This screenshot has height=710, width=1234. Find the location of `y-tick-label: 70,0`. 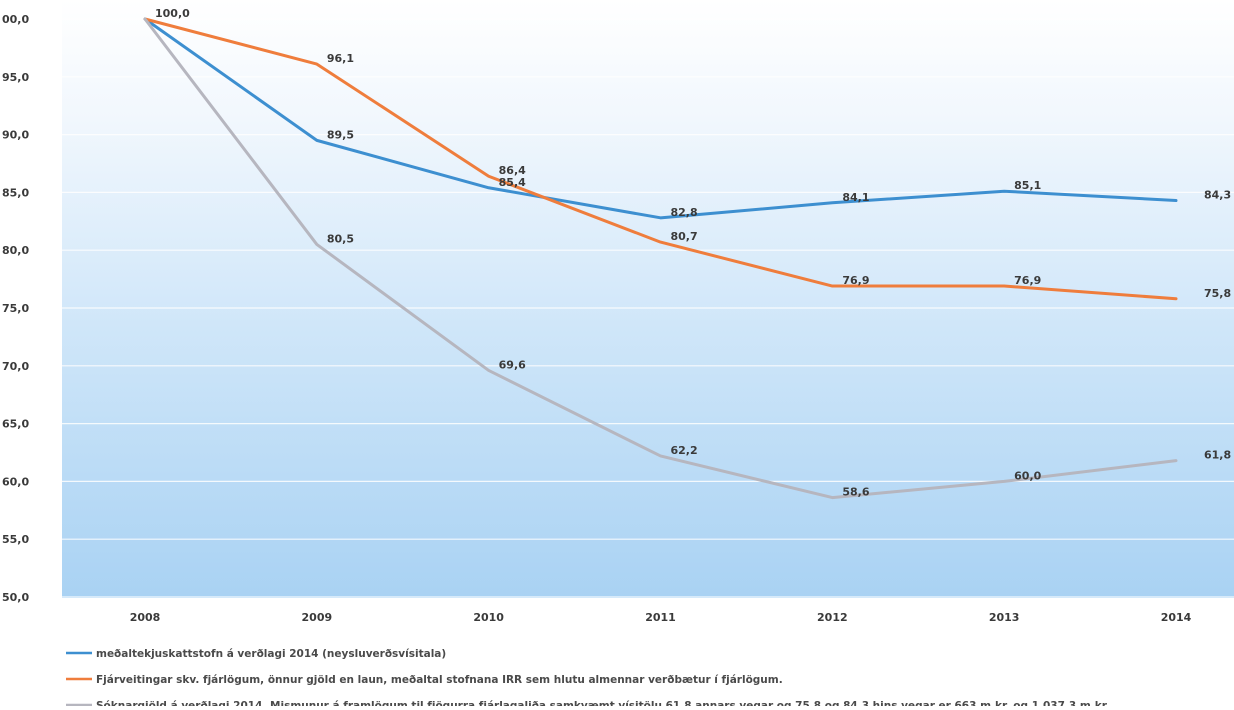

y-tick-label: 70,0 is located at coordinates (15, 366).